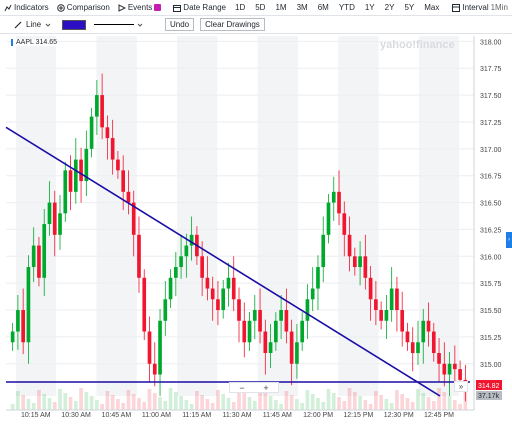 Image resolution: width=512 pixels, height=424 pixels. I want to click on clear-drawings-button: Clear Drawings, so click(232, 24).